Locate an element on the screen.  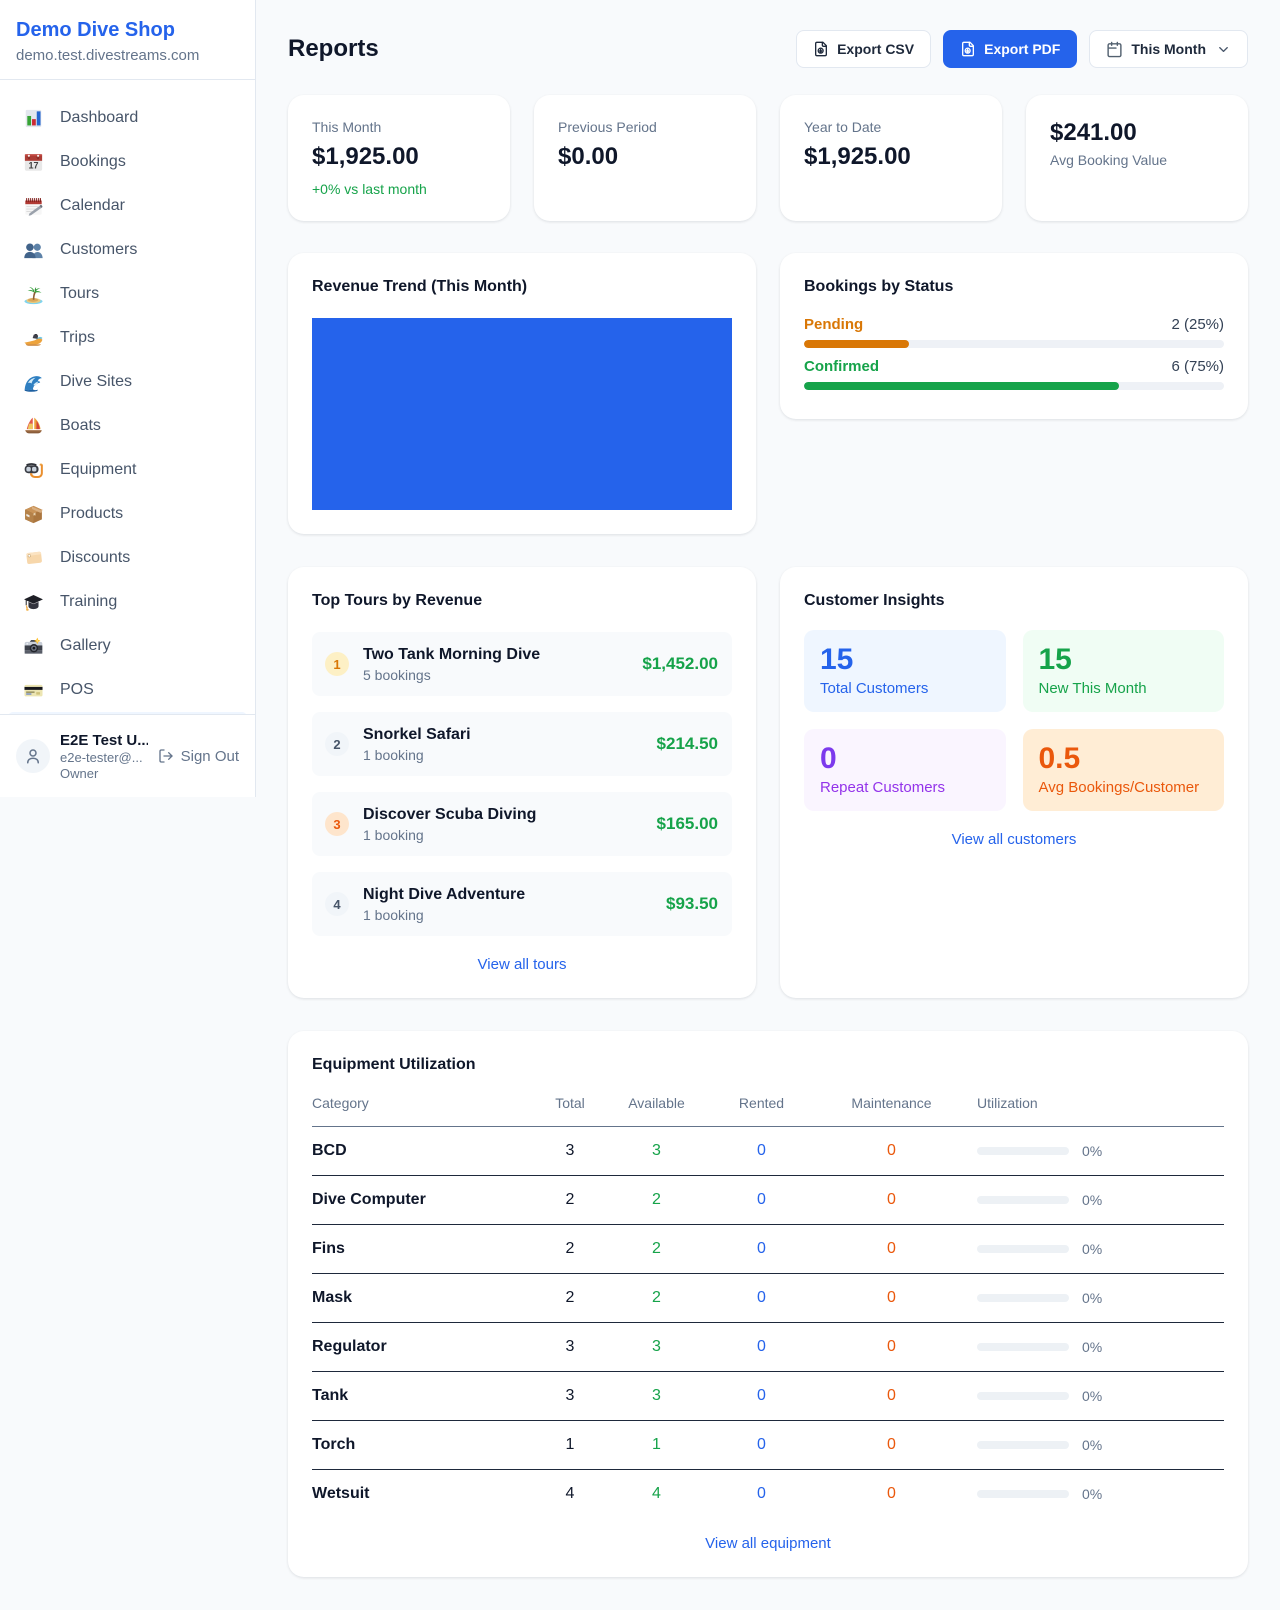
svg-text: 17 is located at coordinates (33, 165).